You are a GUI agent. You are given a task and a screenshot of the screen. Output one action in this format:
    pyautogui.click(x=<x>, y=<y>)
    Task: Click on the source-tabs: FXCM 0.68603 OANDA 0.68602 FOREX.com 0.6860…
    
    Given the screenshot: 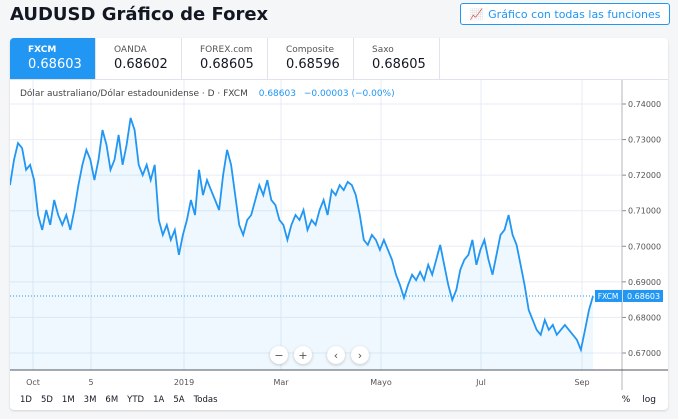 What is the action you would take?
    pyautogui.click(x=339, y=59)
    